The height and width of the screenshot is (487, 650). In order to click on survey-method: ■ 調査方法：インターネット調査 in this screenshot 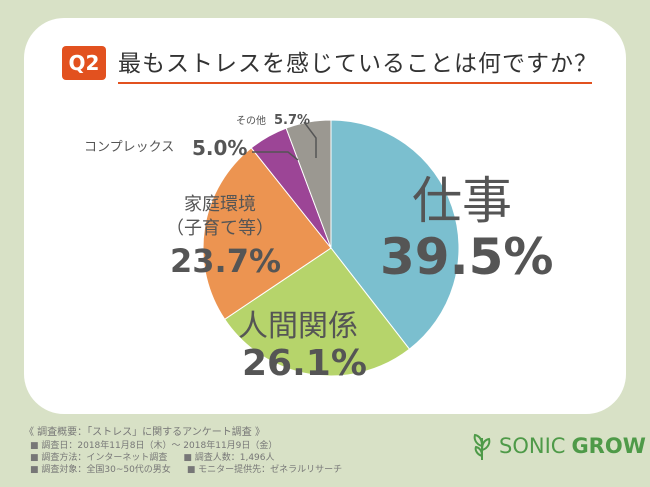, I will do `click(99, 458)`.